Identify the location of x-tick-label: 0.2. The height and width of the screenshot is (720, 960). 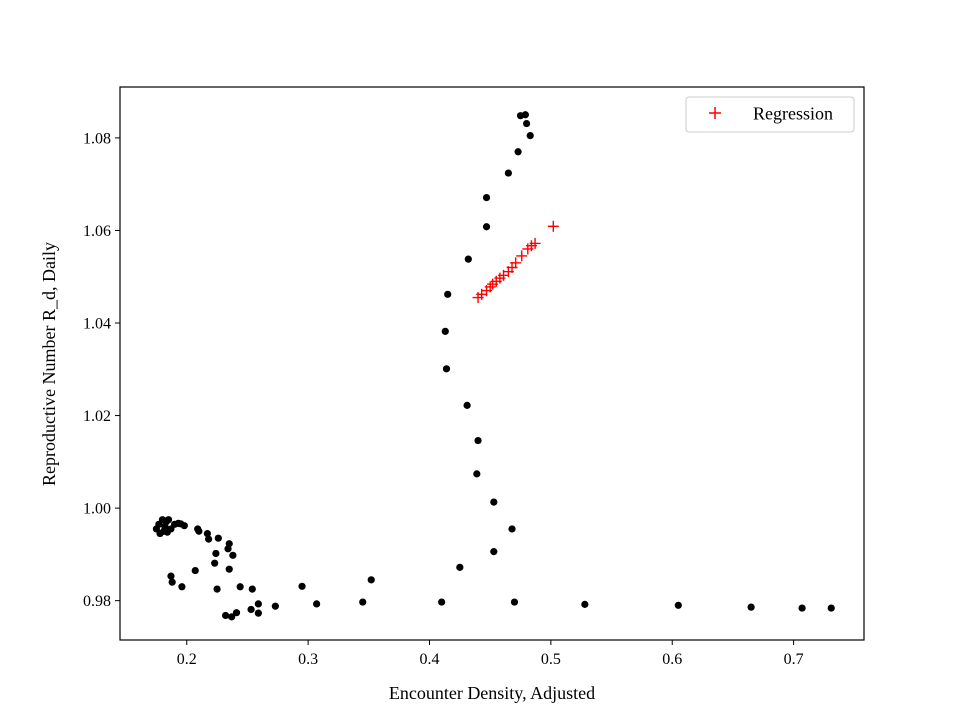
(187, 659).